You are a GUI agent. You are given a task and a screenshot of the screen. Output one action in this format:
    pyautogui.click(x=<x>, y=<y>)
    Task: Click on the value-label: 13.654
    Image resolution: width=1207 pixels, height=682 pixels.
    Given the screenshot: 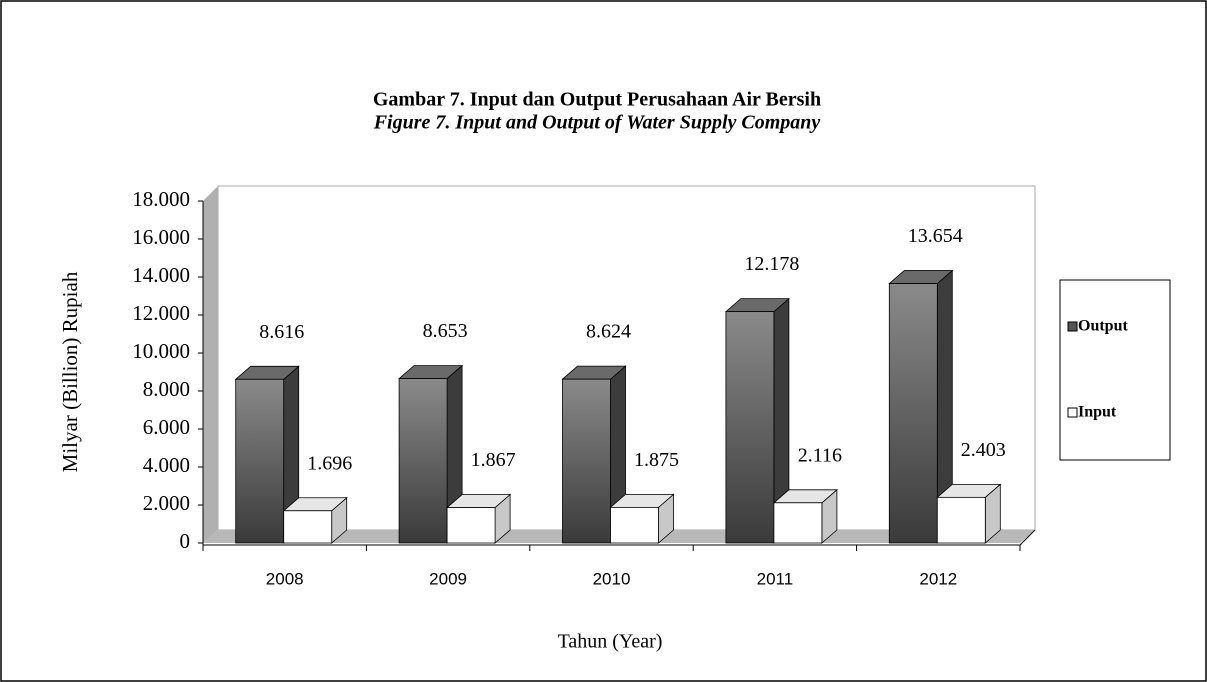 What is the action you would take?
    pyautogui.click(x=935, y=236)
    